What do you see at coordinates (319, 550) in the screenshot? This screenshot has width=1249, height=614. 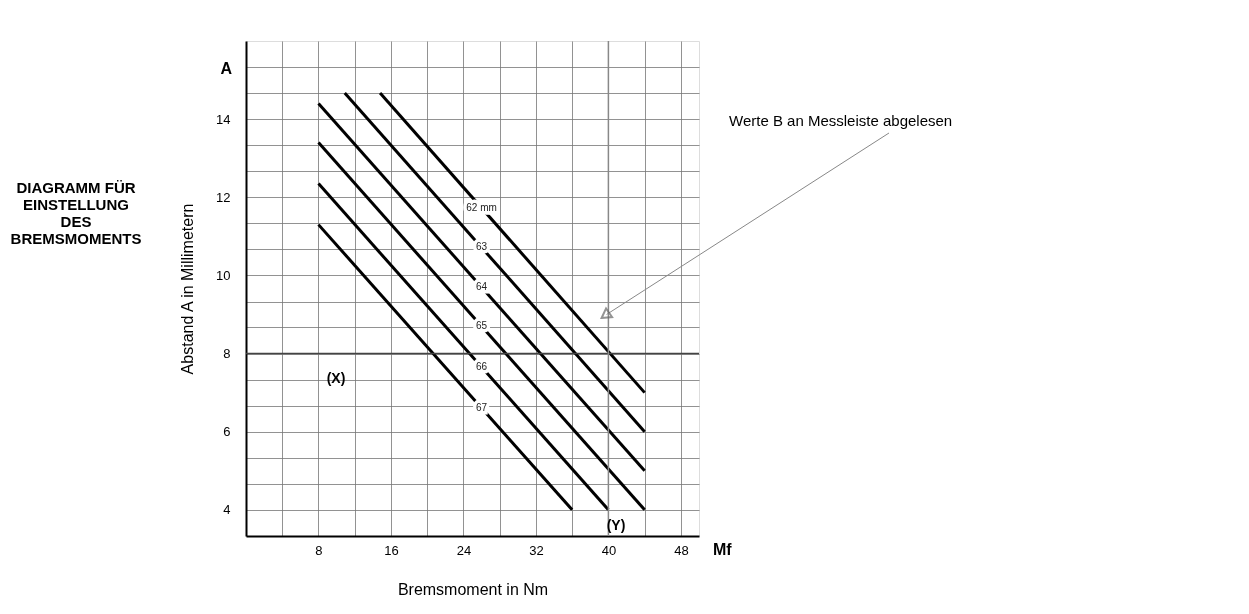 I see `x-tick-label: 8` at bounding box center [319, 550].